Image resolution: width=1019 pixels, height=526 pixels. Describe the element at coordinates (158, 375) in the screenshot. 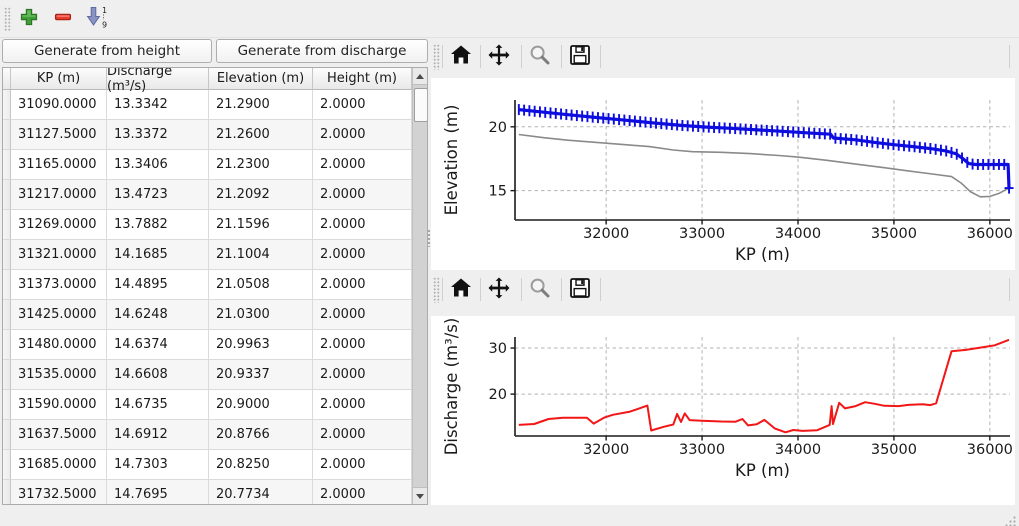

I see `table-cell: 14.6608` at that location.